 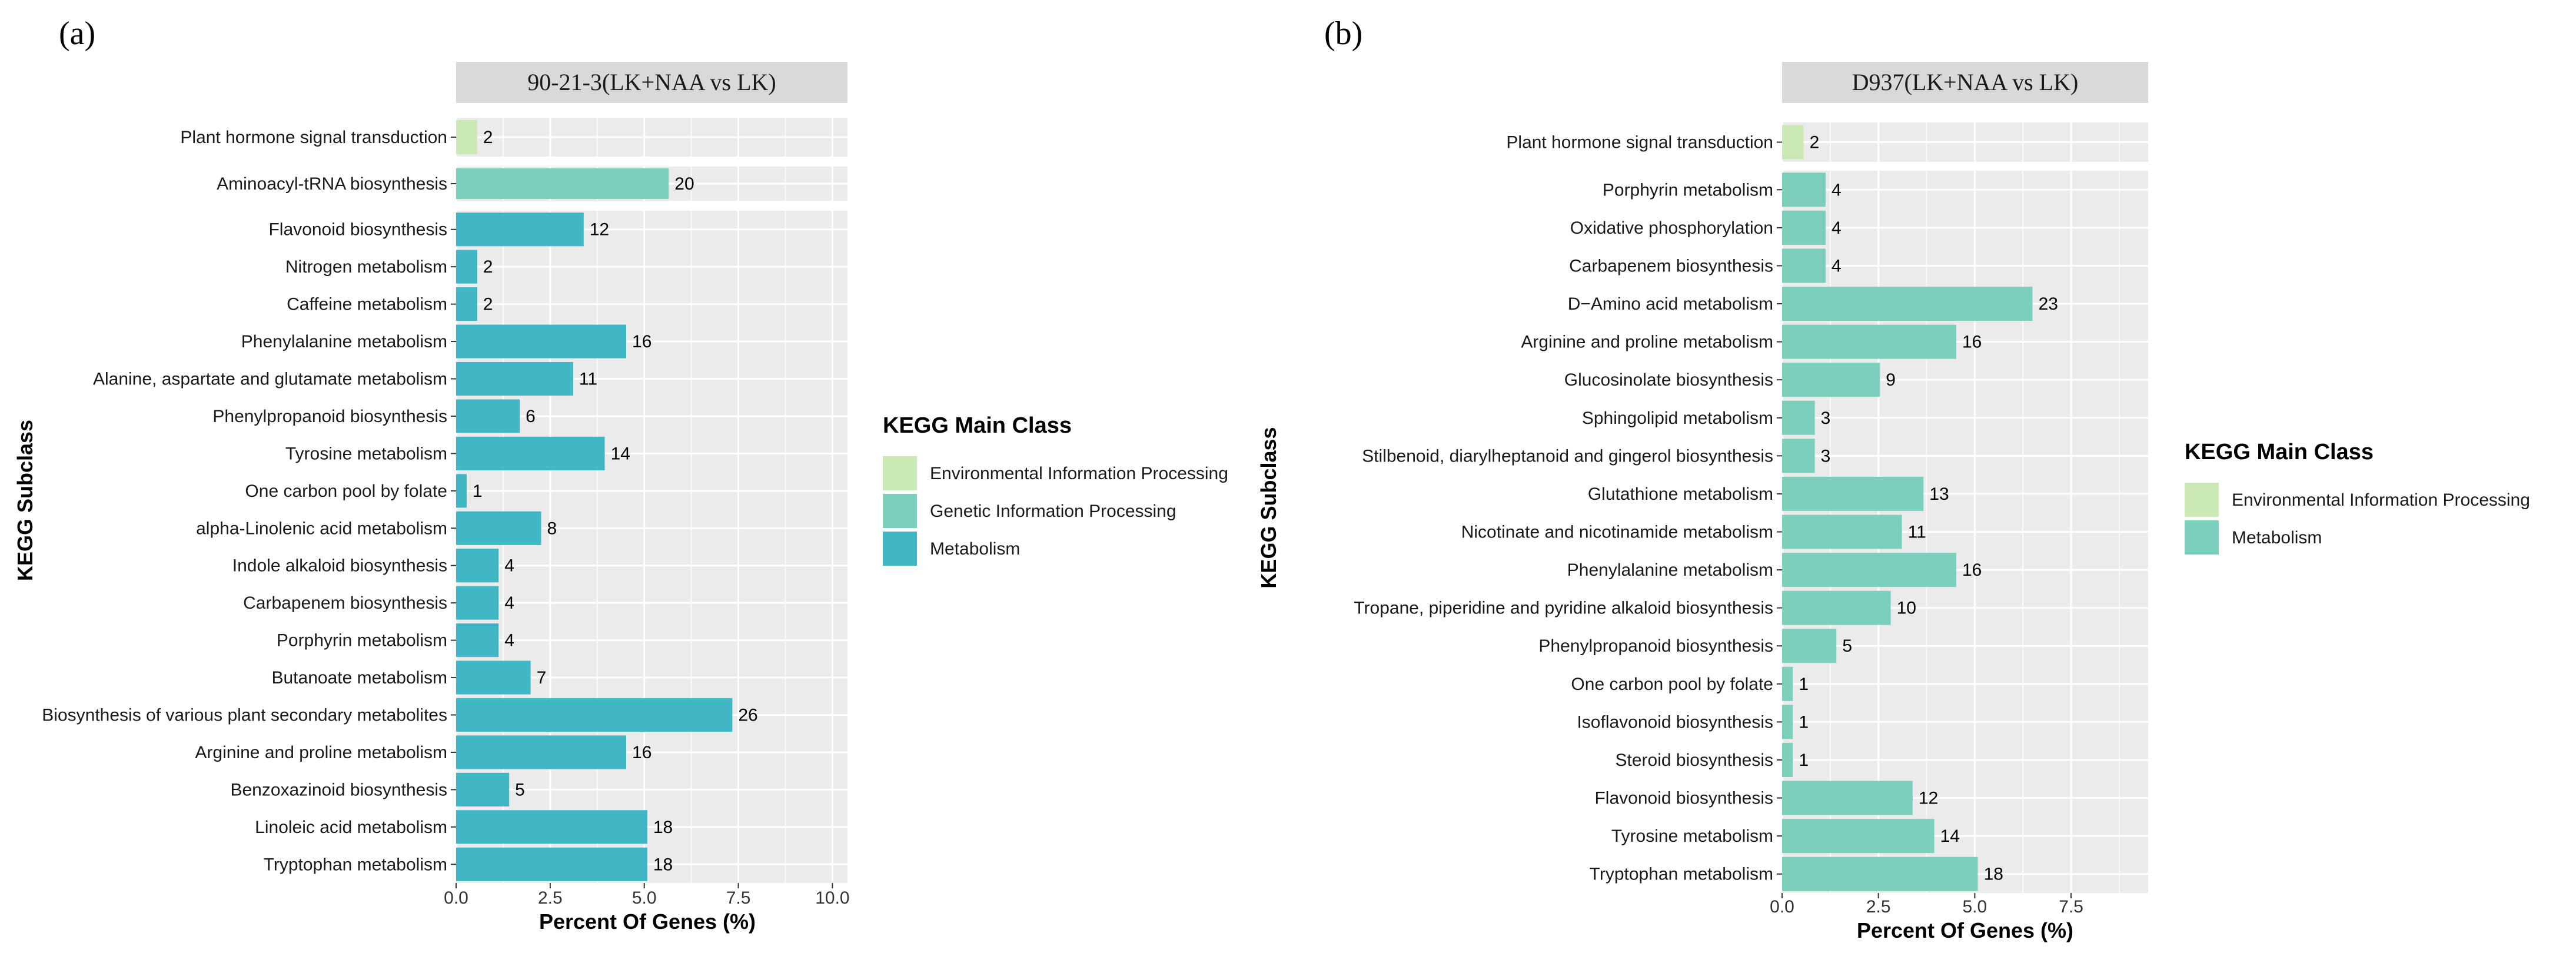 What do you see at coordinates (477, 566) in the screenshot?
I see `bar-indole-alkaloid-biosynthesis` at bounding box center [477, 566].